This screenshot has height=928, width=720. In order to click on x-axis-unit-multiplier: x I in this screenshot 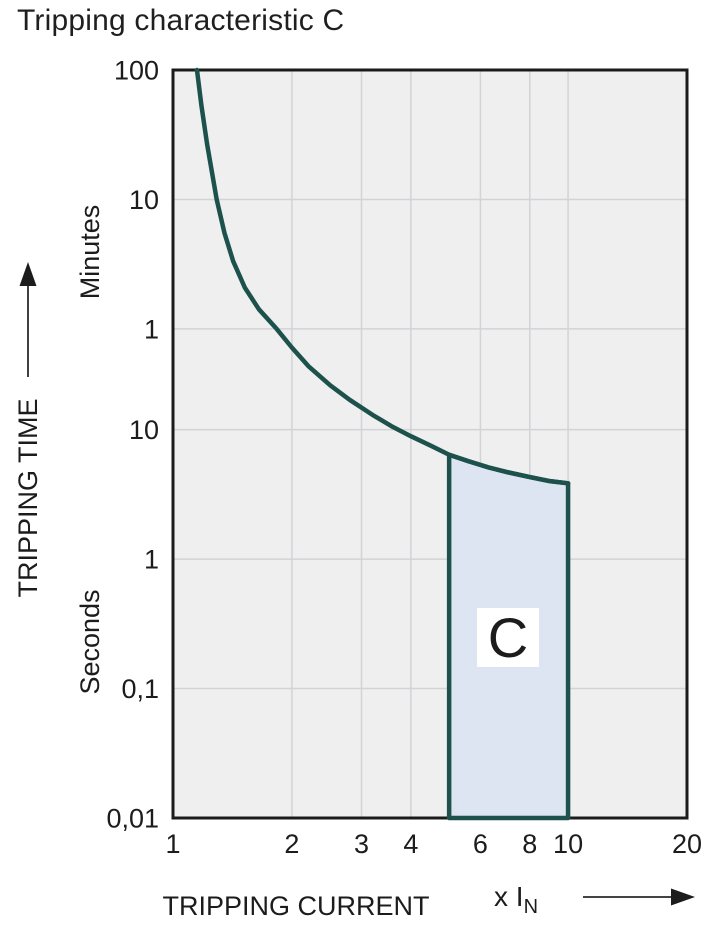, I will do `click(509, 896)`.